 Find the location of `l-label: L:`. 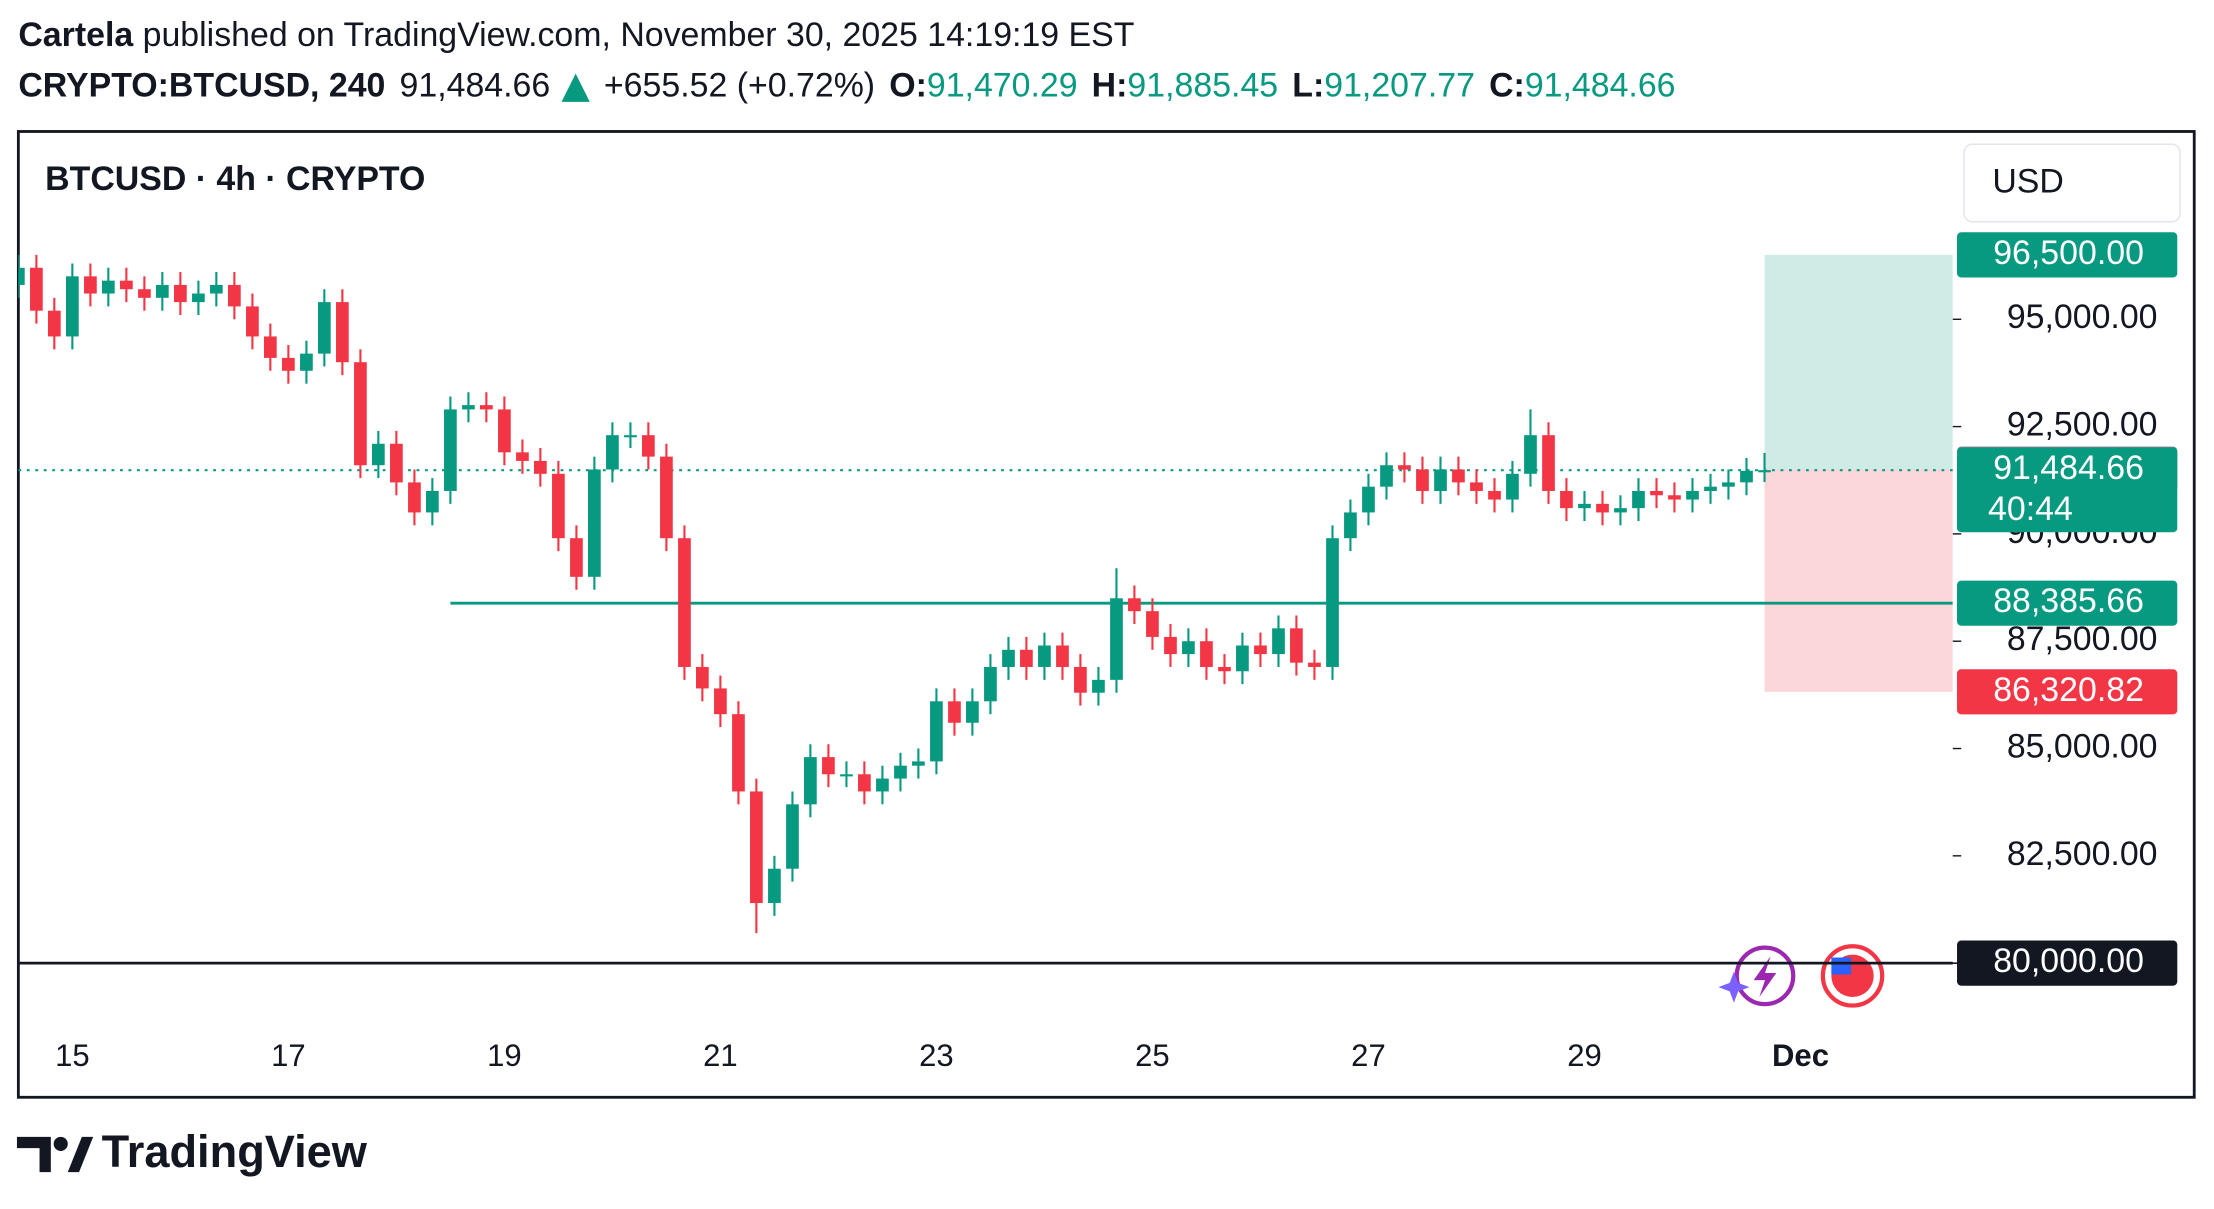

l-label: L: is located at coordinates (1308, 86).